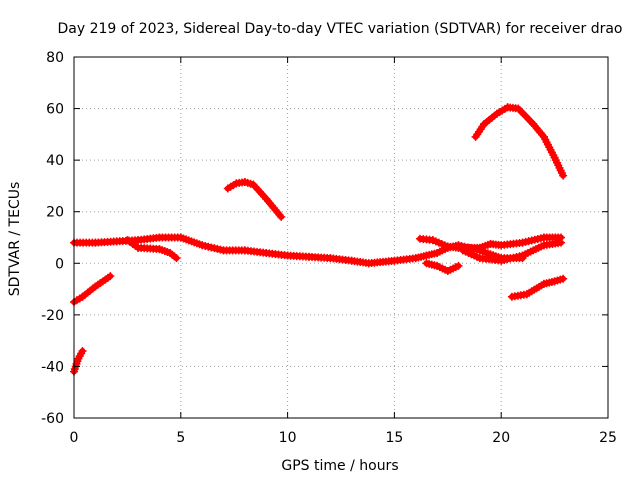  I want to click on y-axis-label: SDTVAR / TECUs, so click(15, 239).